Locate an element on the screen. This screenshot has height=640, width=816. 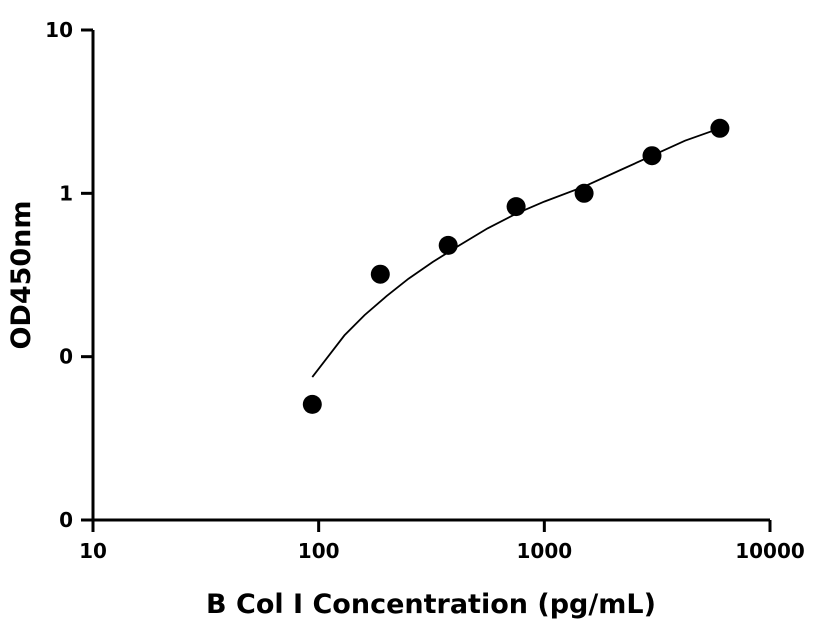
y-tick-label: 10 is located at coordinates (59, 30).